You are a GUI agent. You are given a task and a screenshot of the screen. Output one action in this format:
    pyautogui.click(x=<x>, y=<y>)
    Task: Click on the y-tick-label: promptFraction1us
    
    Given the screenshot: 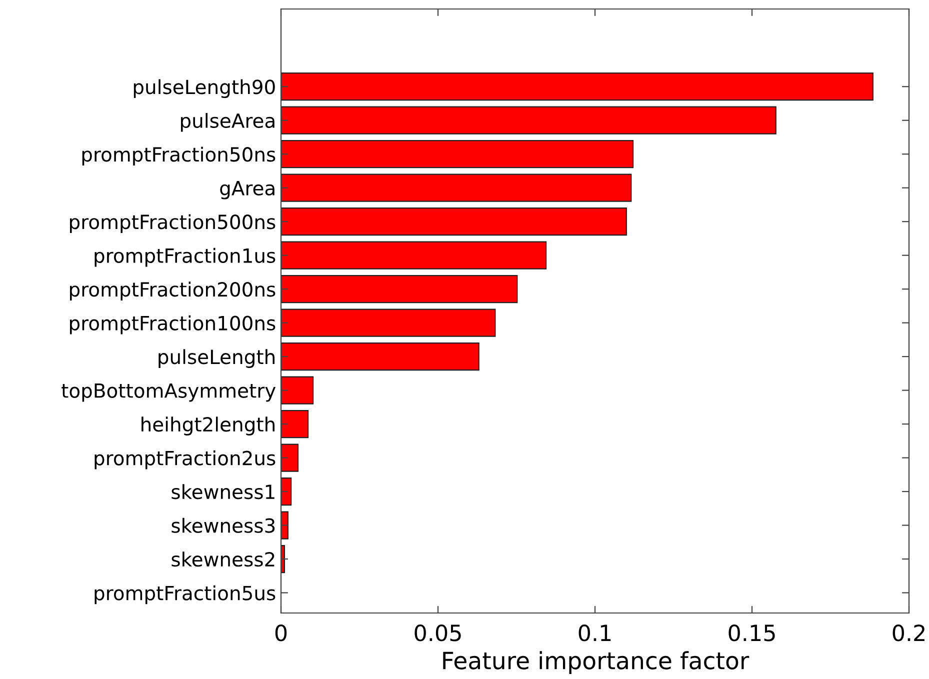 What is the action you would take?
    pyautogui.click(x=185, y=257)
    